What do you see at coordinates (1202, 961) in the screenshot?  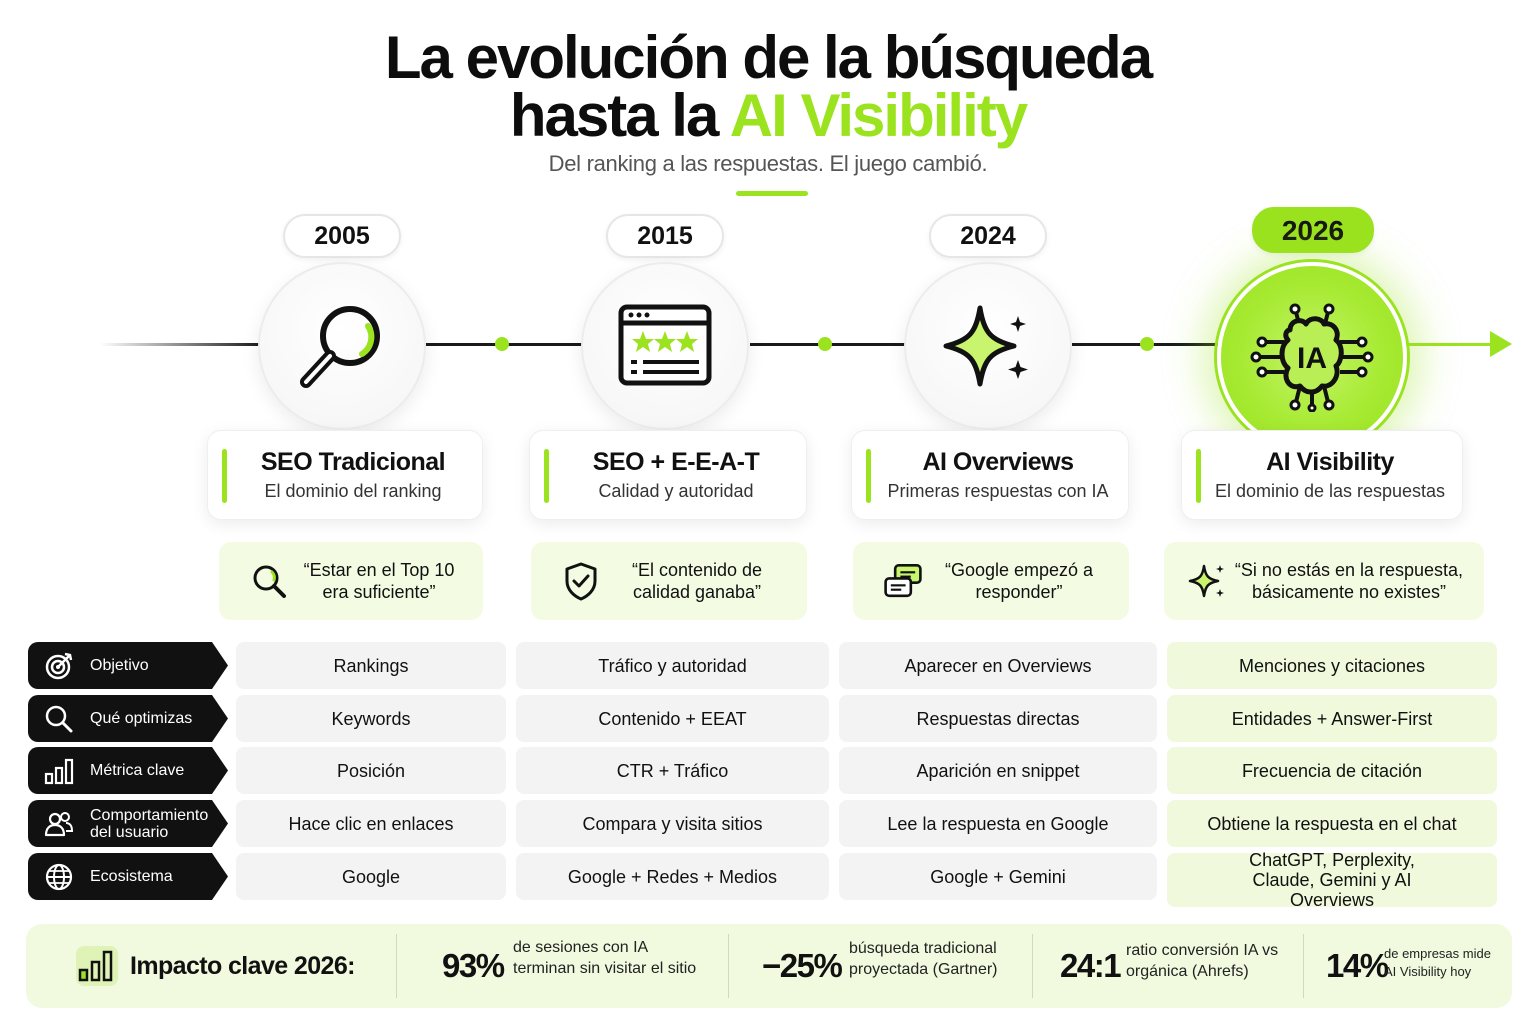 I see `stat-description: ratio conversión IA vs orgánica (Ahrefs)` at bounding box center [1202, 961].